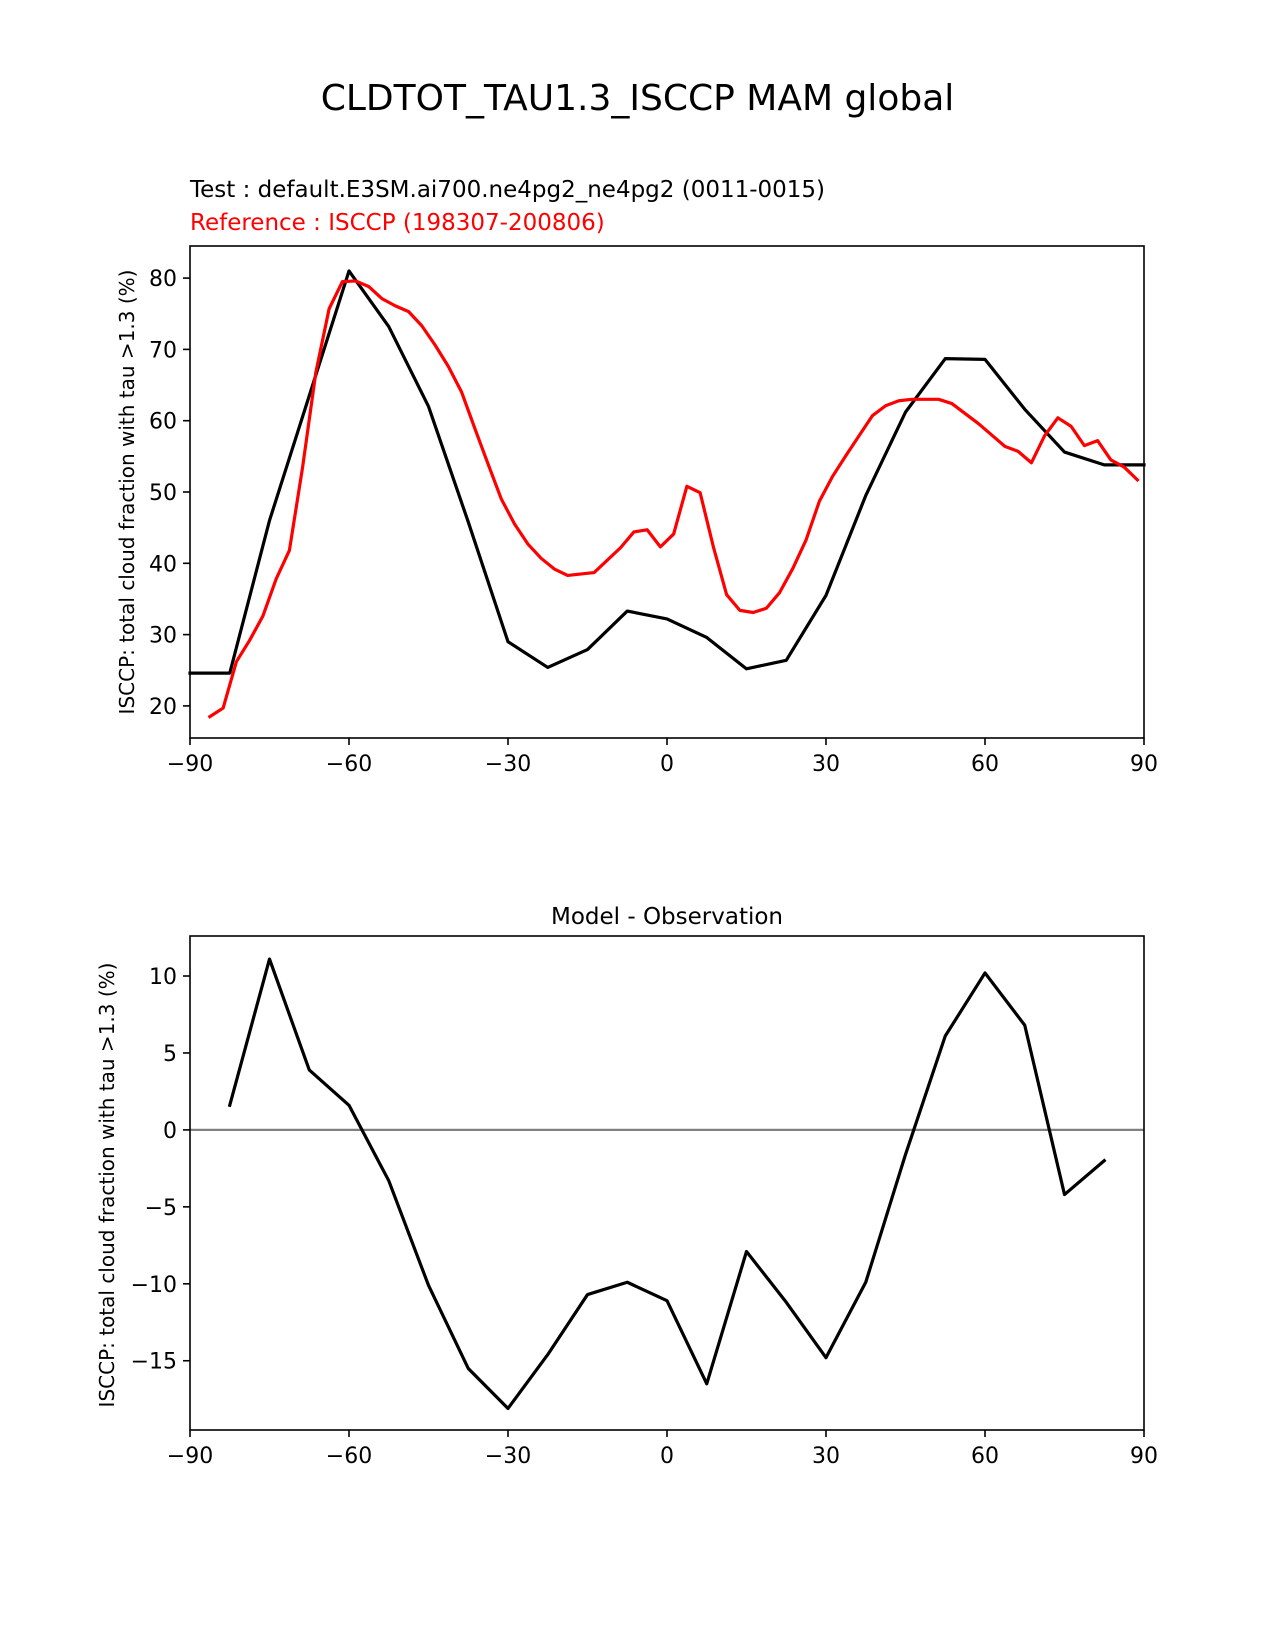 Image resolution: width=1275 pixels, height=1650 pixels. I want to click on bottom-x-tick-label: −90, so click(190, 1456).